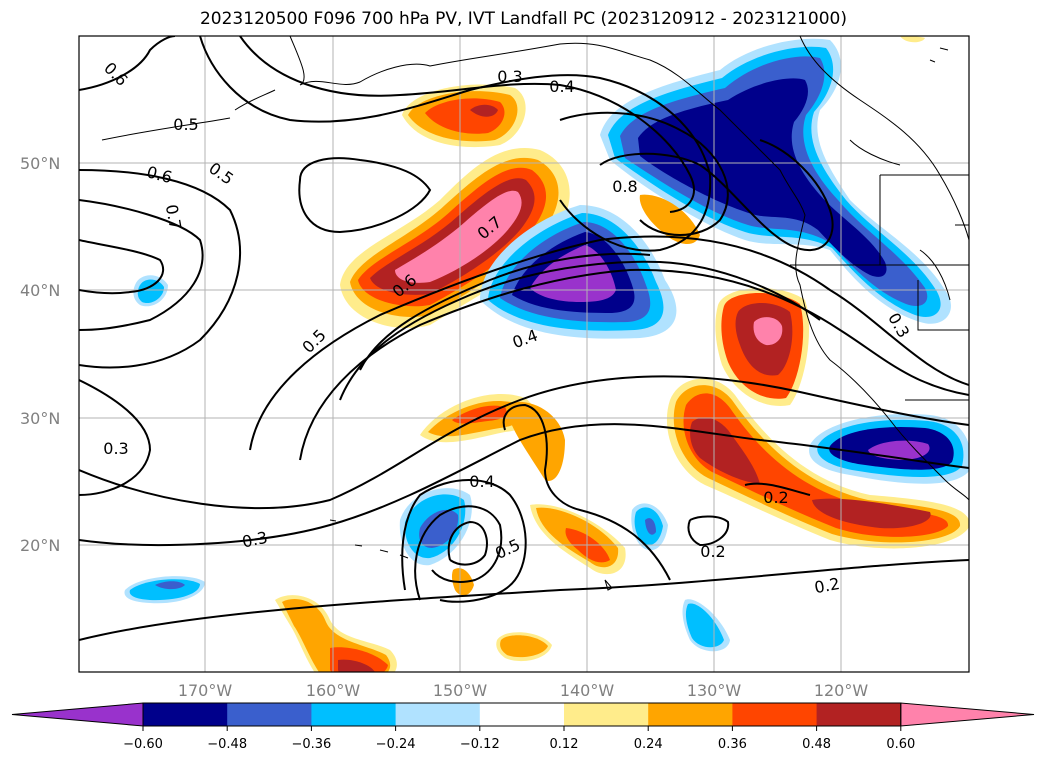 The height and width of the screenshot is (765, 1047). What do you see at coordinates (480, 744) in the screenshot?
I see `colorbar-tick-label: −0.12` at bounding box center [480, 744].